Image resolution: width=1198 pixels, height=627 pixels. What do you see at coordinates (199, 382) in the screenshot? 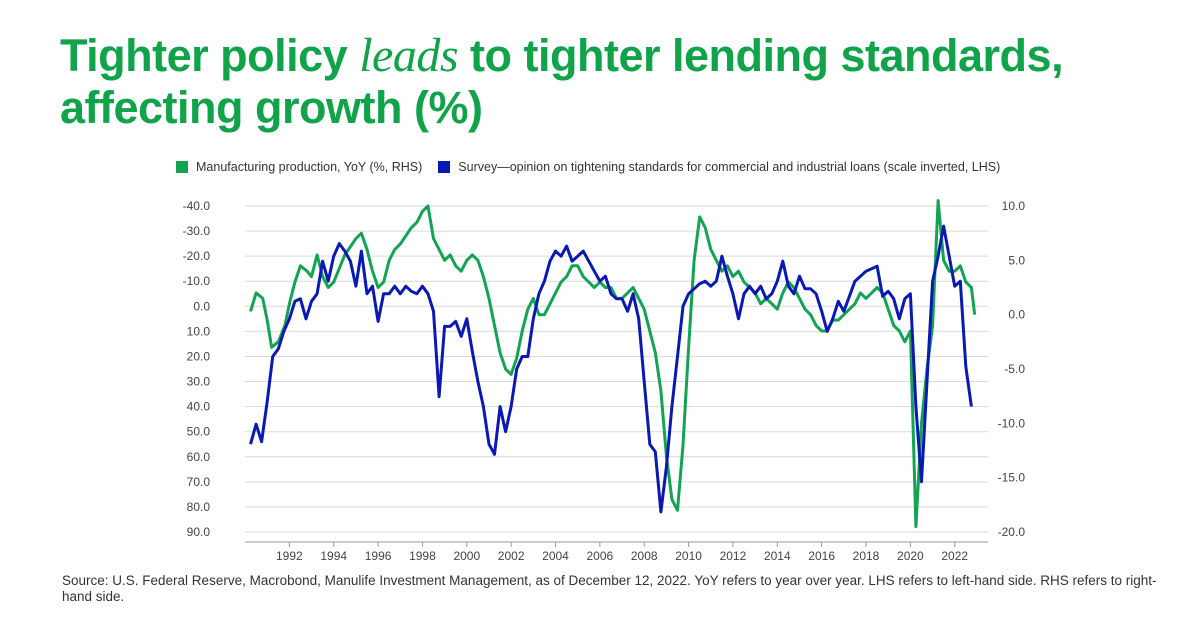
I see `left-tick-label: 30.0` at bounding box center [199, 382].